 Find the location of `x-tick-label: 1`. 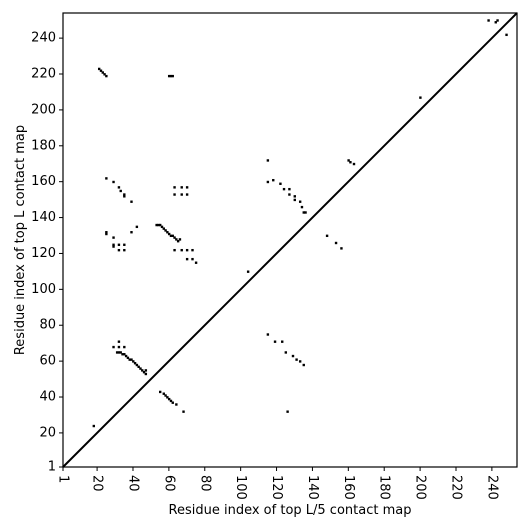

x-tick-label: 1 is located at coordinates (63, 479).